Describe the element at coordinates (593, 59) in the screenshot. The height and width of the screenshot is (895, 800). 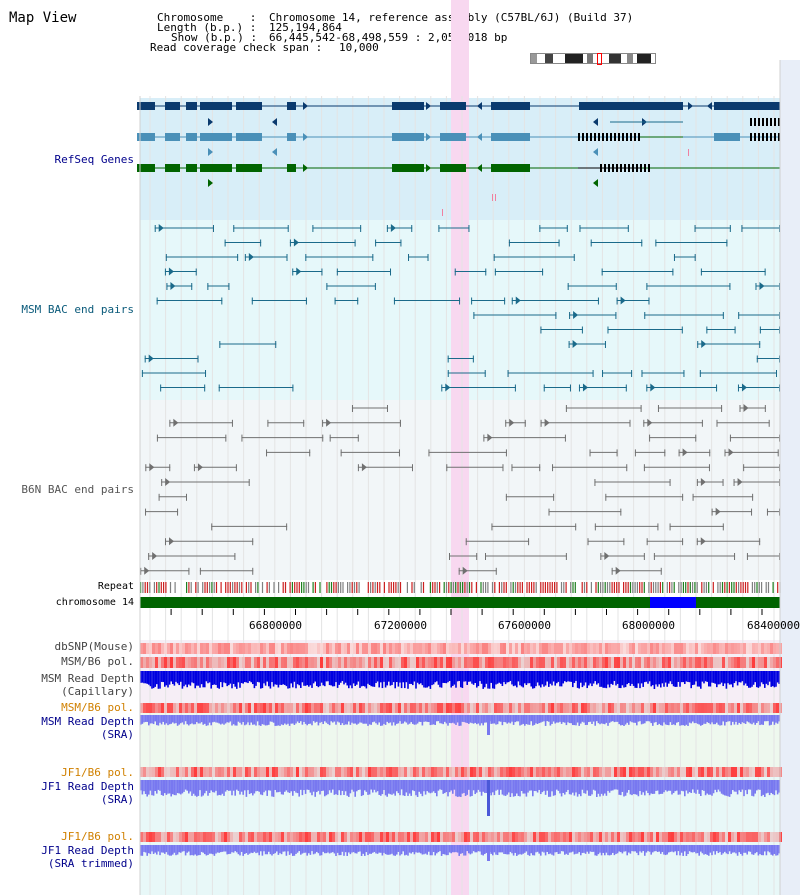
I see `chromosome-ideogram` at that location.